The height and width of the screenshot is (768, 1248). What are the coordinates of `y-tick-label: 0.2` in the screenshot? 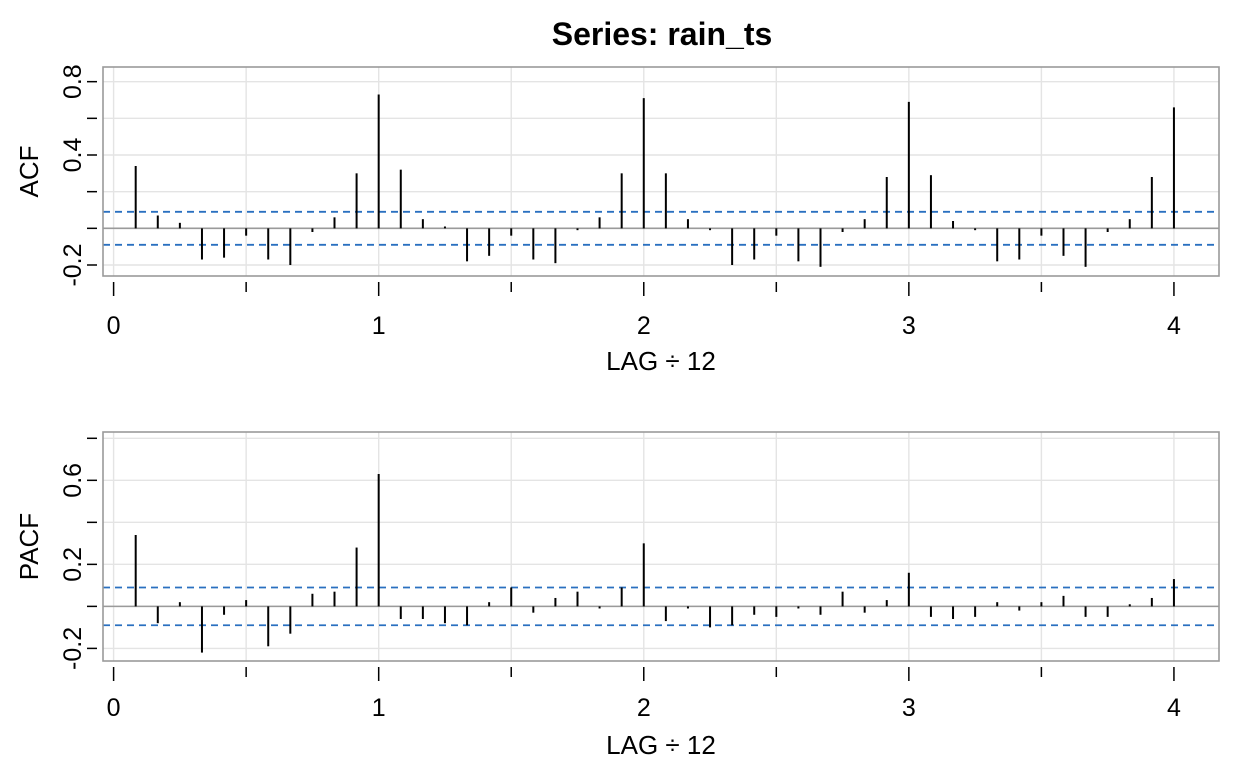 It's located at (73, 564).